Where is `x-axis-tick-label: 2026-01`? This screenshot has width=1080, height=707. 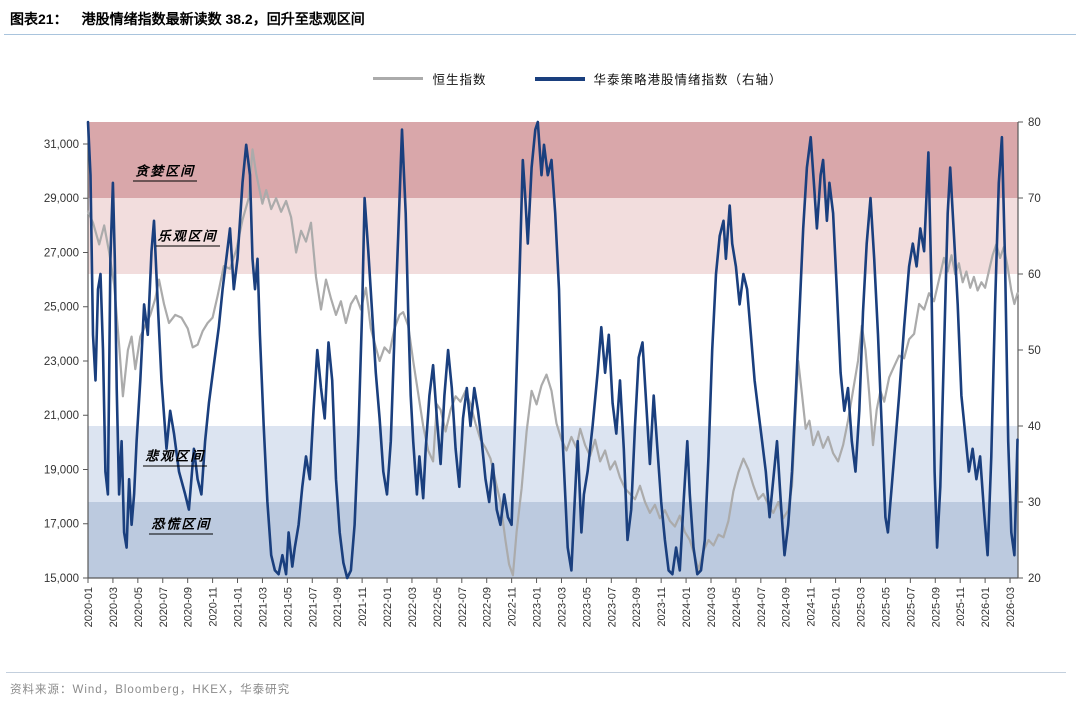
x-axis-tick-label: 2026-01 is located at coordinates (986, 607).